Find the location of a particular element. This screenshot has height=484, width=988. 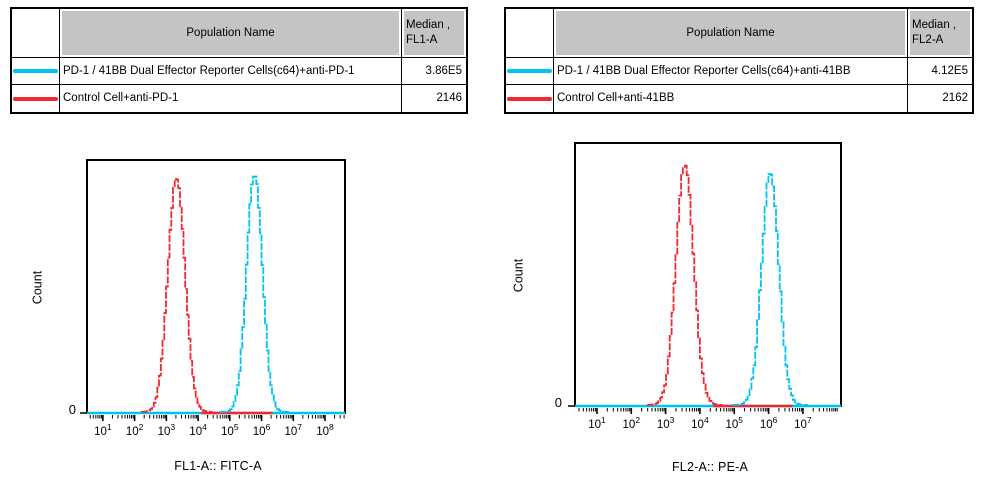

median-value-cell: 4.12E5 is located at coordinates (940, 71).